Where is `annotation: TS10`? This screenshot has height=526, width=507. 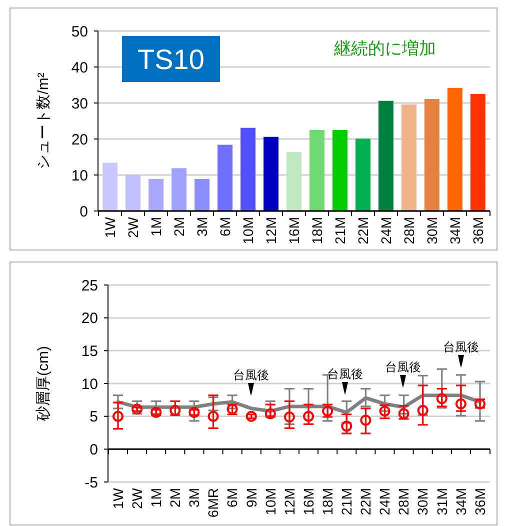
annotation: TS10 is located at coordinates (171, 59).